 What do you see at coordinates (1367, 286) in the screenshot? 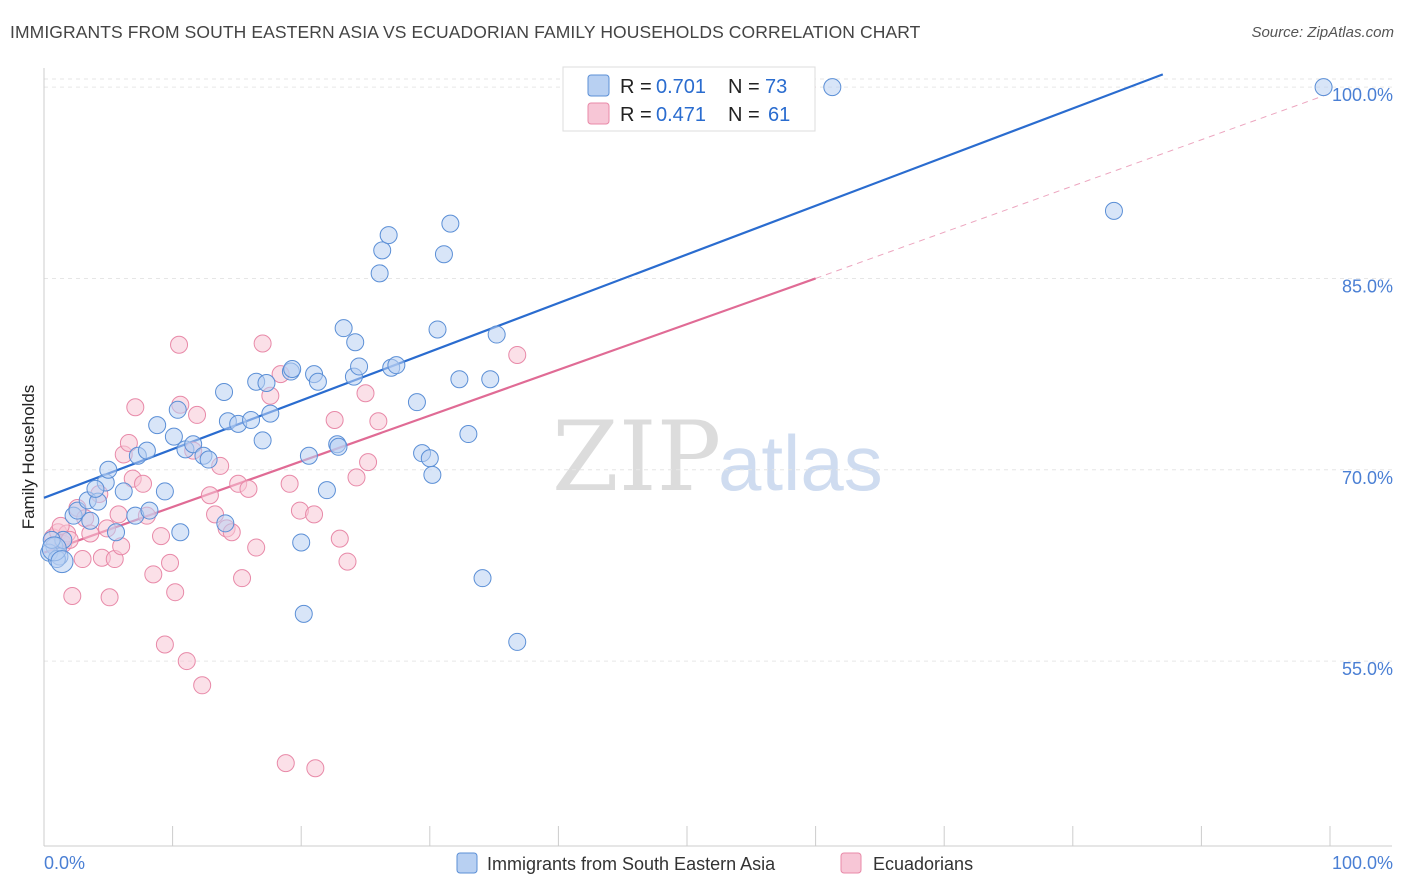
I see `y-tick-label: 85.0%` at bounding box center [1367, 286].